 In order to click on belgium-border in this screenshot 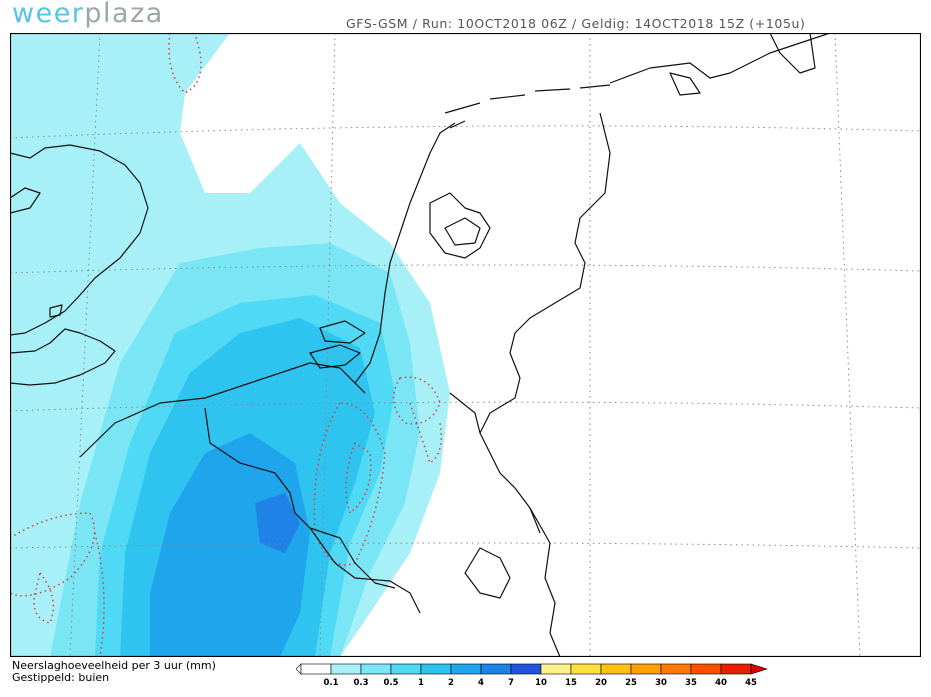, I will do `click(300, 498)`.